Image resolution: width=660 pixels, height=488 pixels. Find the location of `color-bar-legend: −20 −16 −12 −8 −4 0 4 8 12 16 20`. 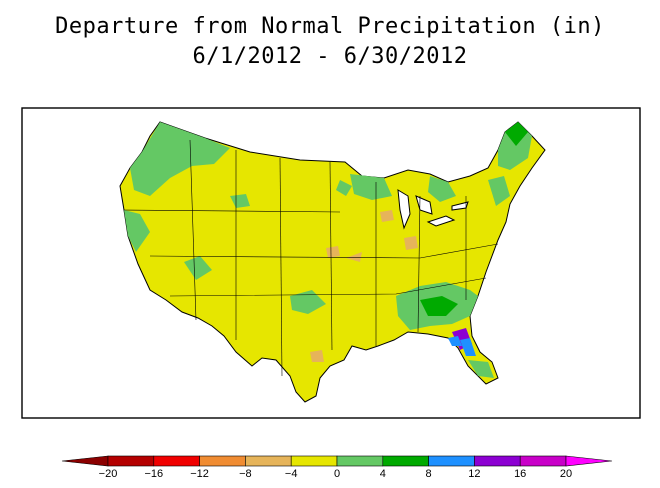

color-bar-legend: −20 −16 −12 −8 −4 0 4 8 12 16 20 is located at coordinates (337, 467).